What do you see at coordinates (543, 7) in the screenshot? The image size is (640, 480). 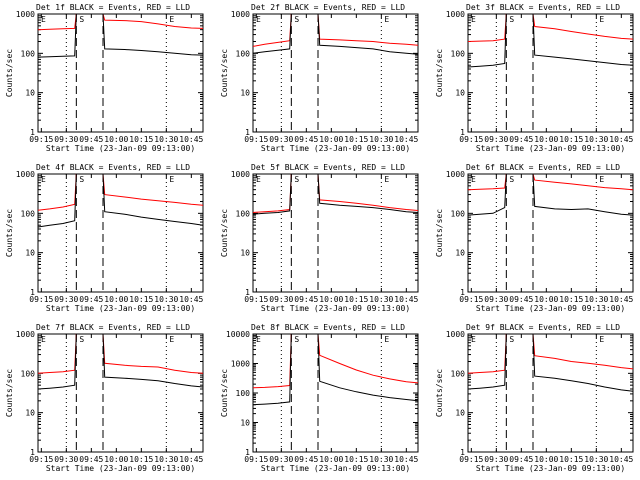 I see `panel-title: Det 3f BLACK = Events, RED = LLD` at bounding box center [543, 7].